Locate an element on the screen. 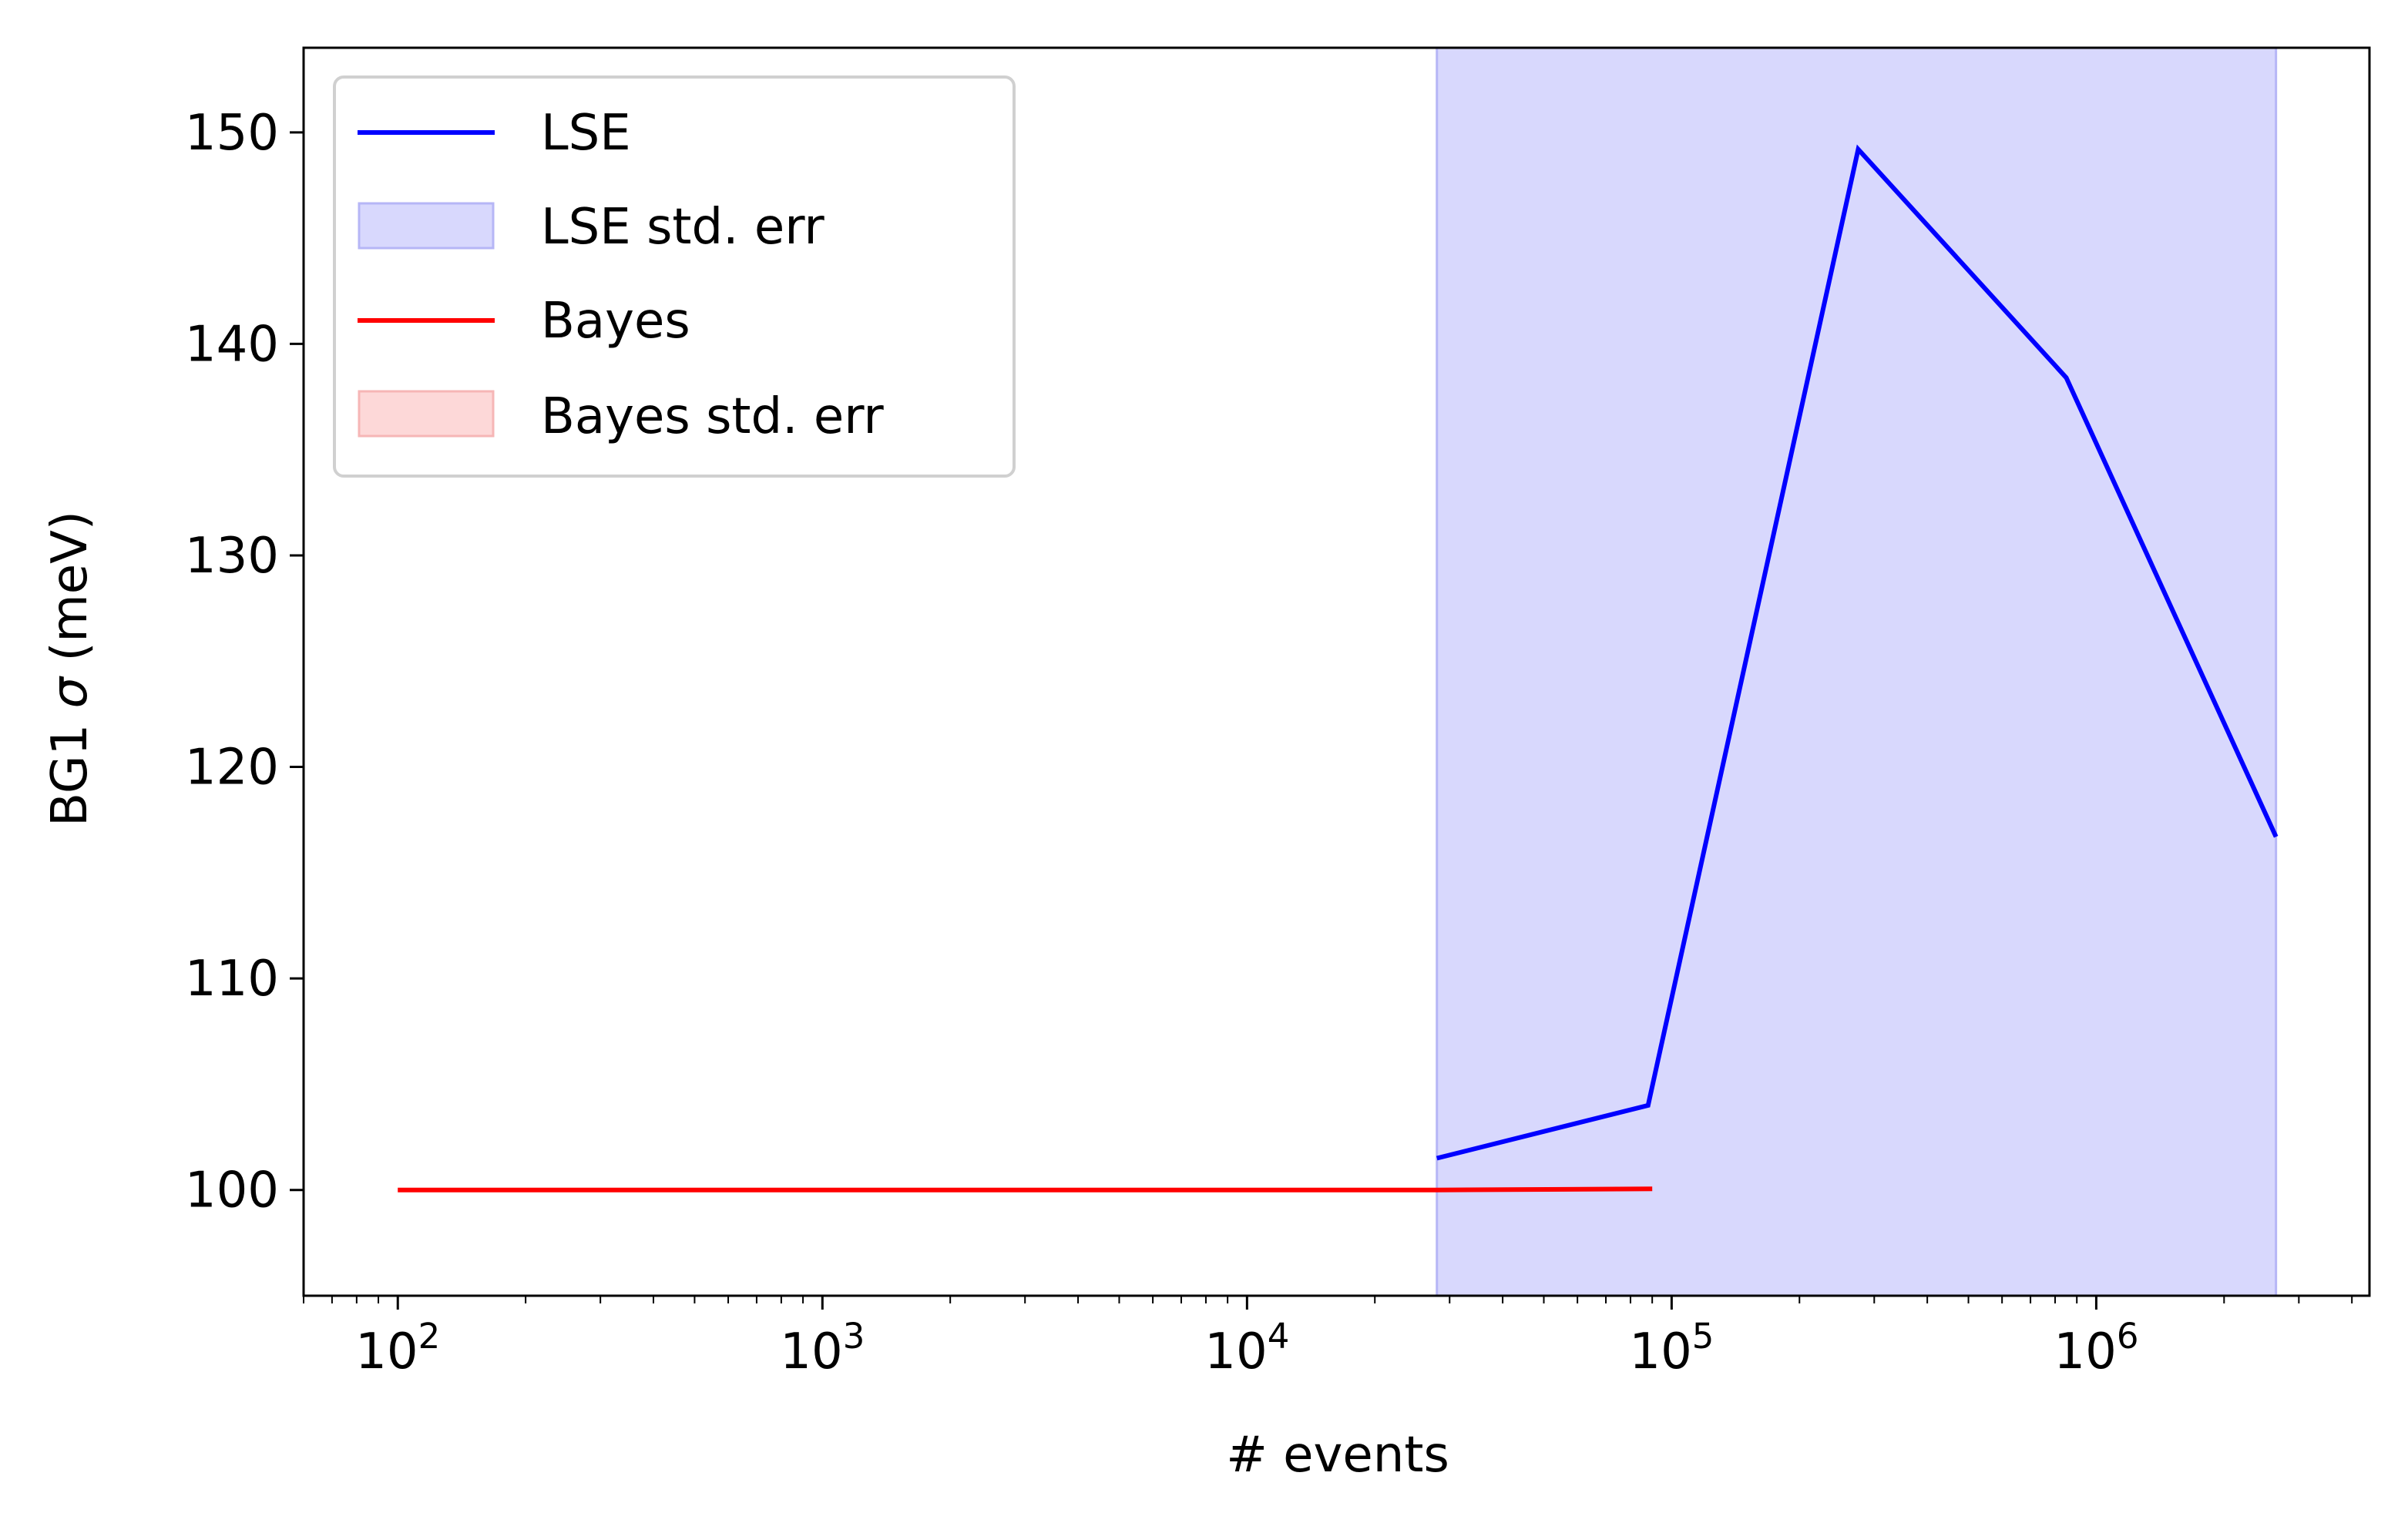 This screenshot has height=1533, width=2408. y-axis-label-suffix: (meV) is located at coordinates (70, 594).